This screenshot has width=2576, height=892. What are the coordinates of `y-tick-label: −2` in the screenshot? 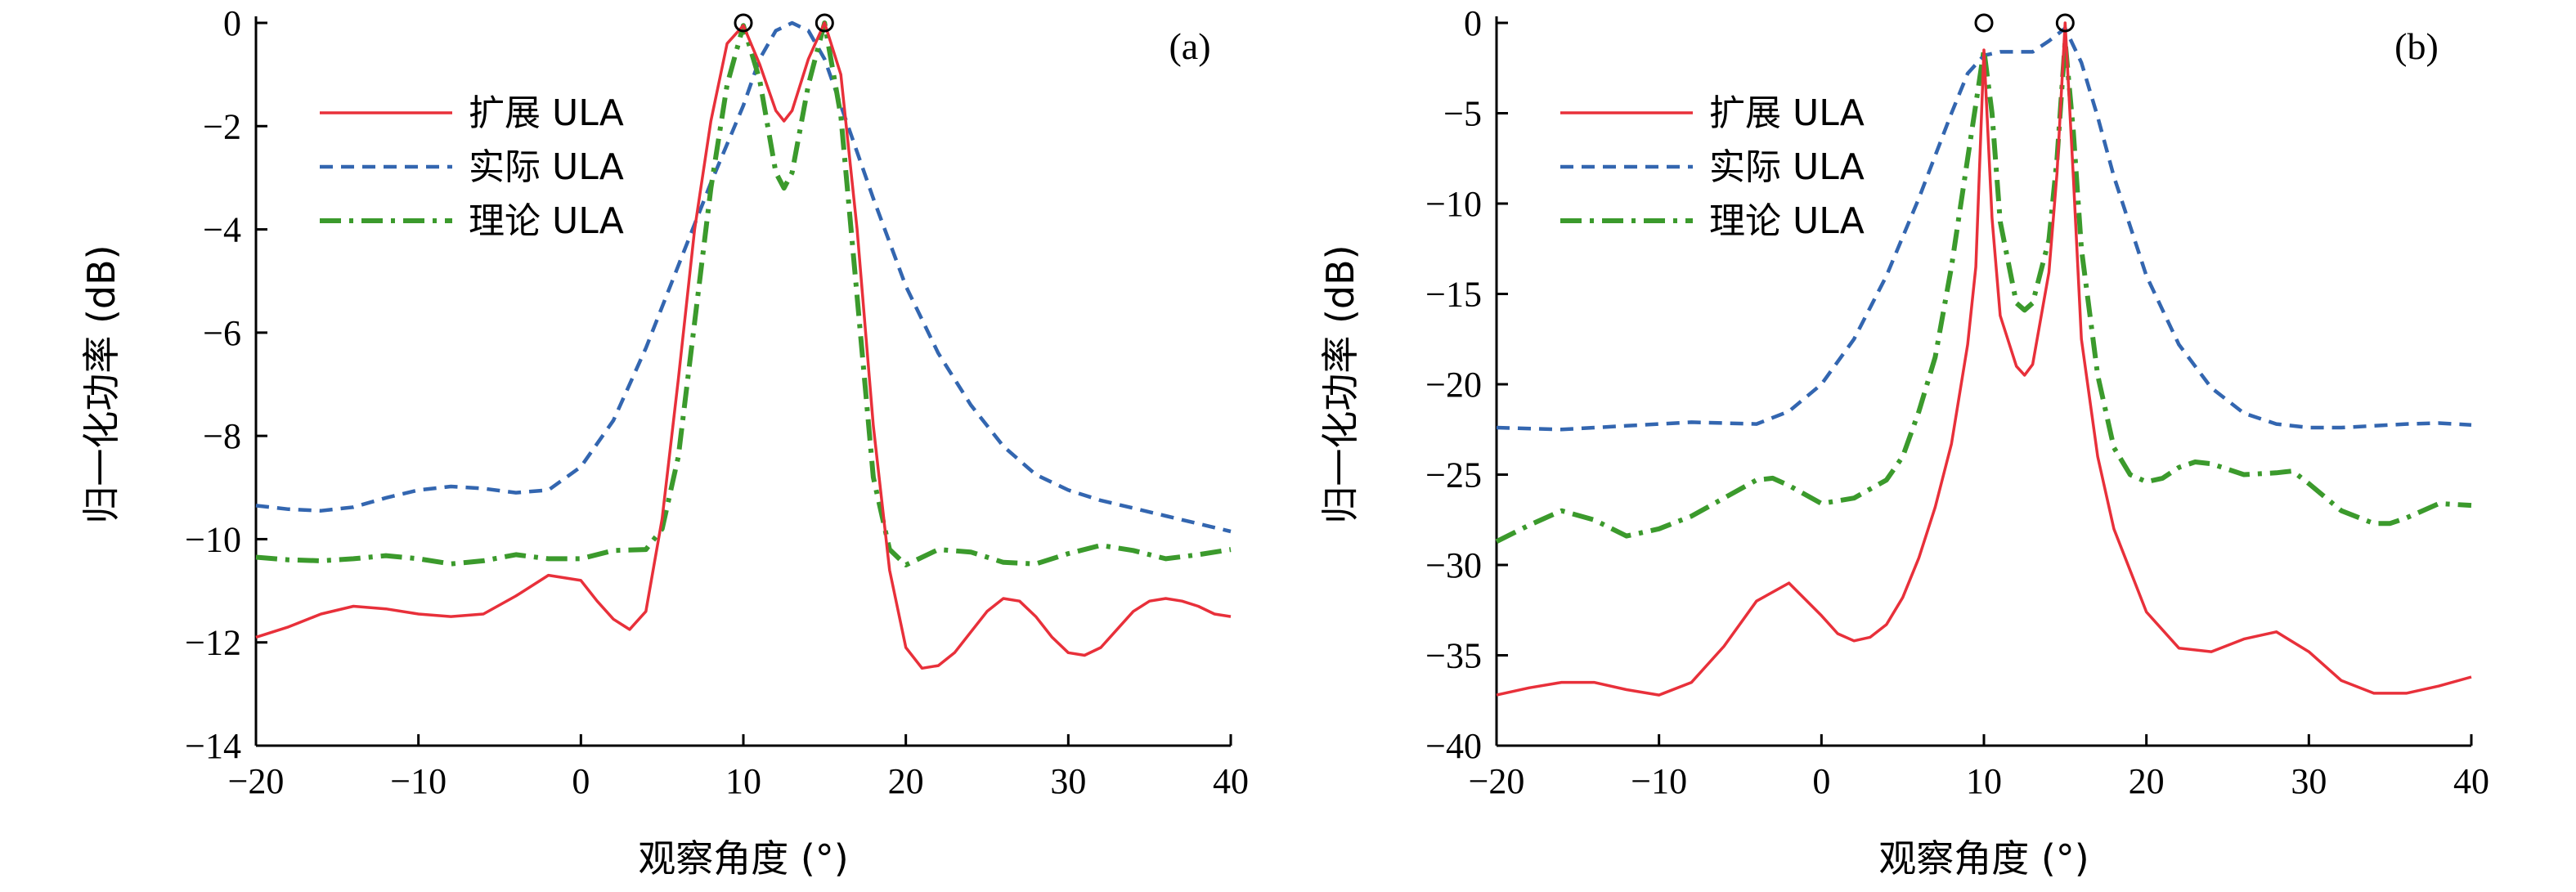 It's located at (222, 126).